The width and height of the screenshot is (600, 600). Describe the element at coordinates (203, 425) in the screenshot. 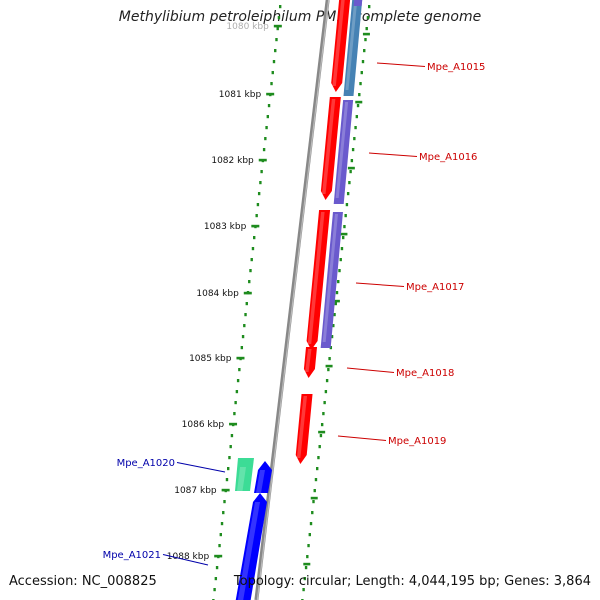

I see `tick-label: 1086 kbp` at that location.